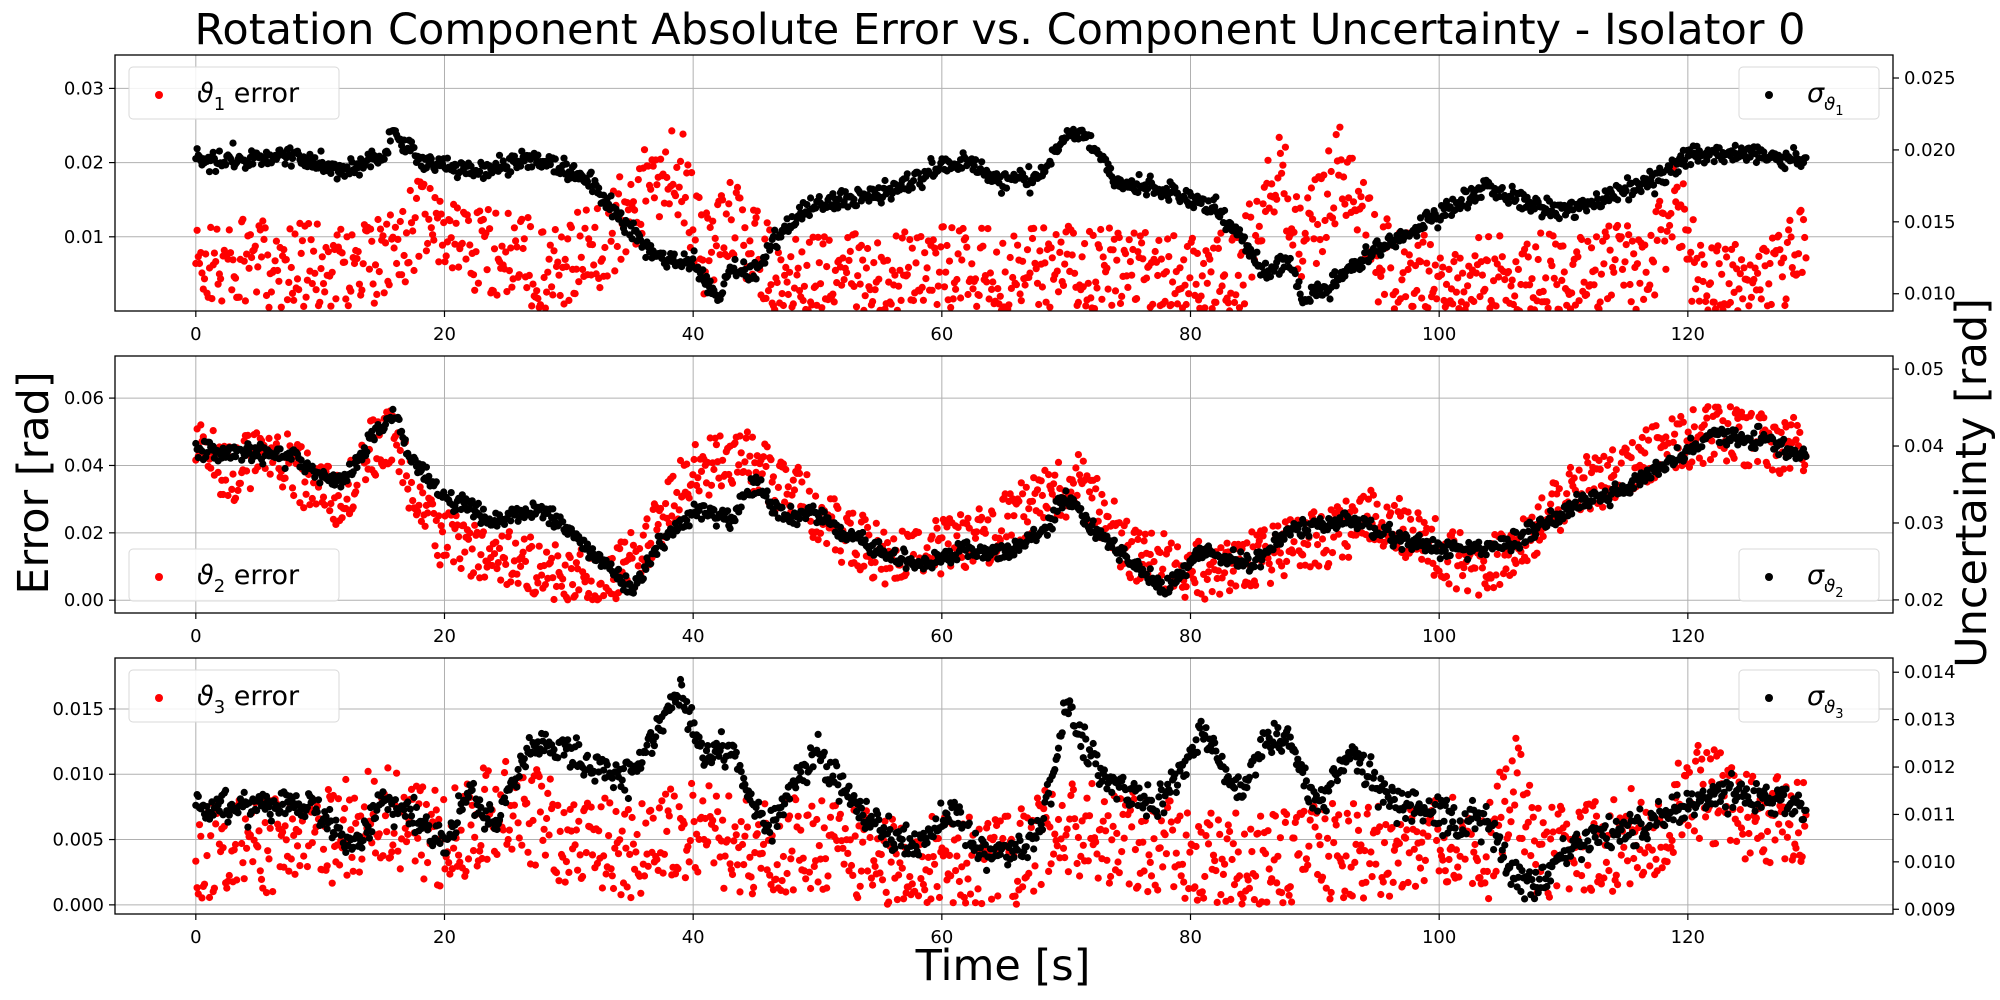  Describe the element at coordinates (234, 93) in the screenshot. I see `legend-left: ϑ1 error` at that location.